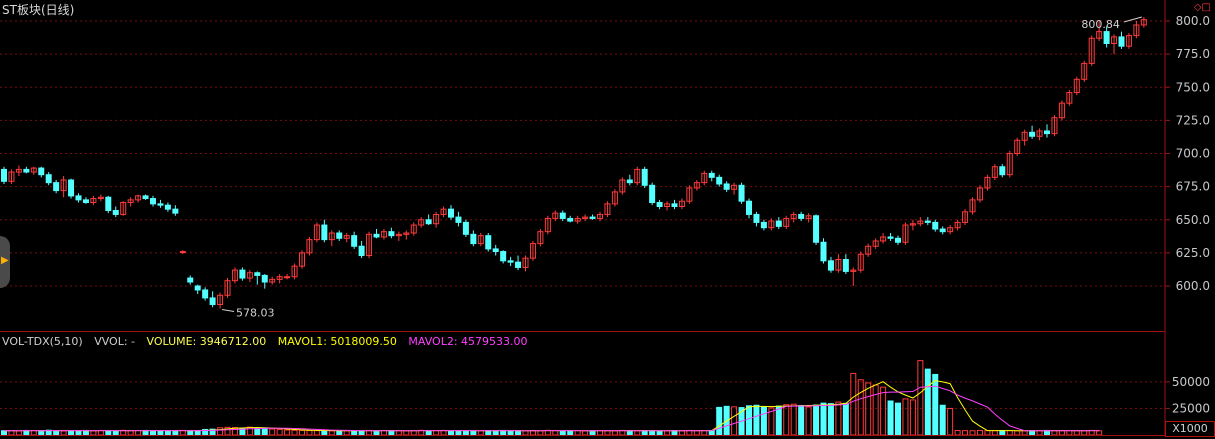 The image size is (1215, 439). Describe the element at coordinates (582, 331) in the screenshot. I see `panel-separator` at that location.